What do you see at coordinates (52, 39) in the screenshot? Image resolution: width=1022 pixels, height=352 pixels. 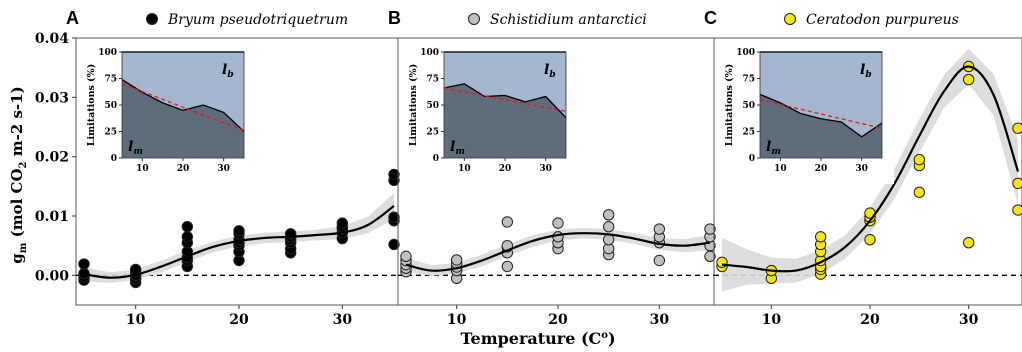 I see `y-tick-label: 0.04` at bounding box center [52, 39].